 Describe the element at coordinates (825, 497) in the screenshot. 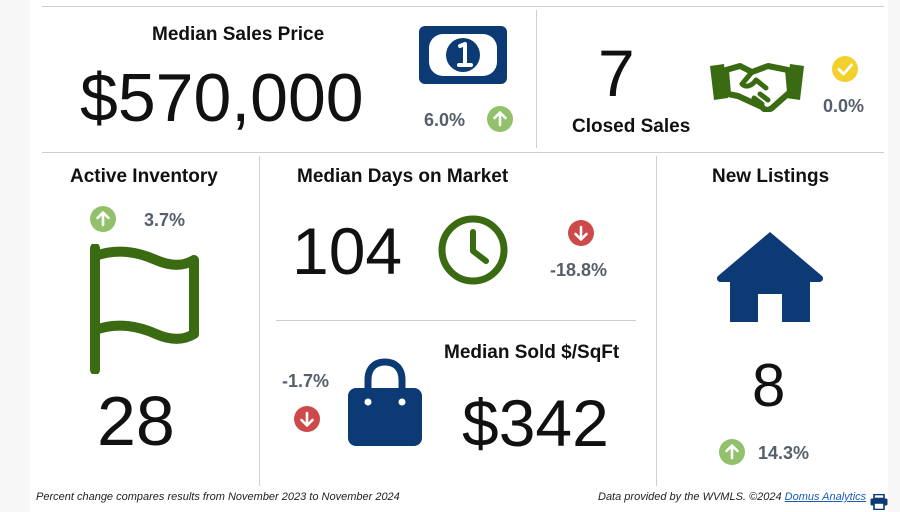

I see `domus-analytics-link: Domus Analytics` at that location.